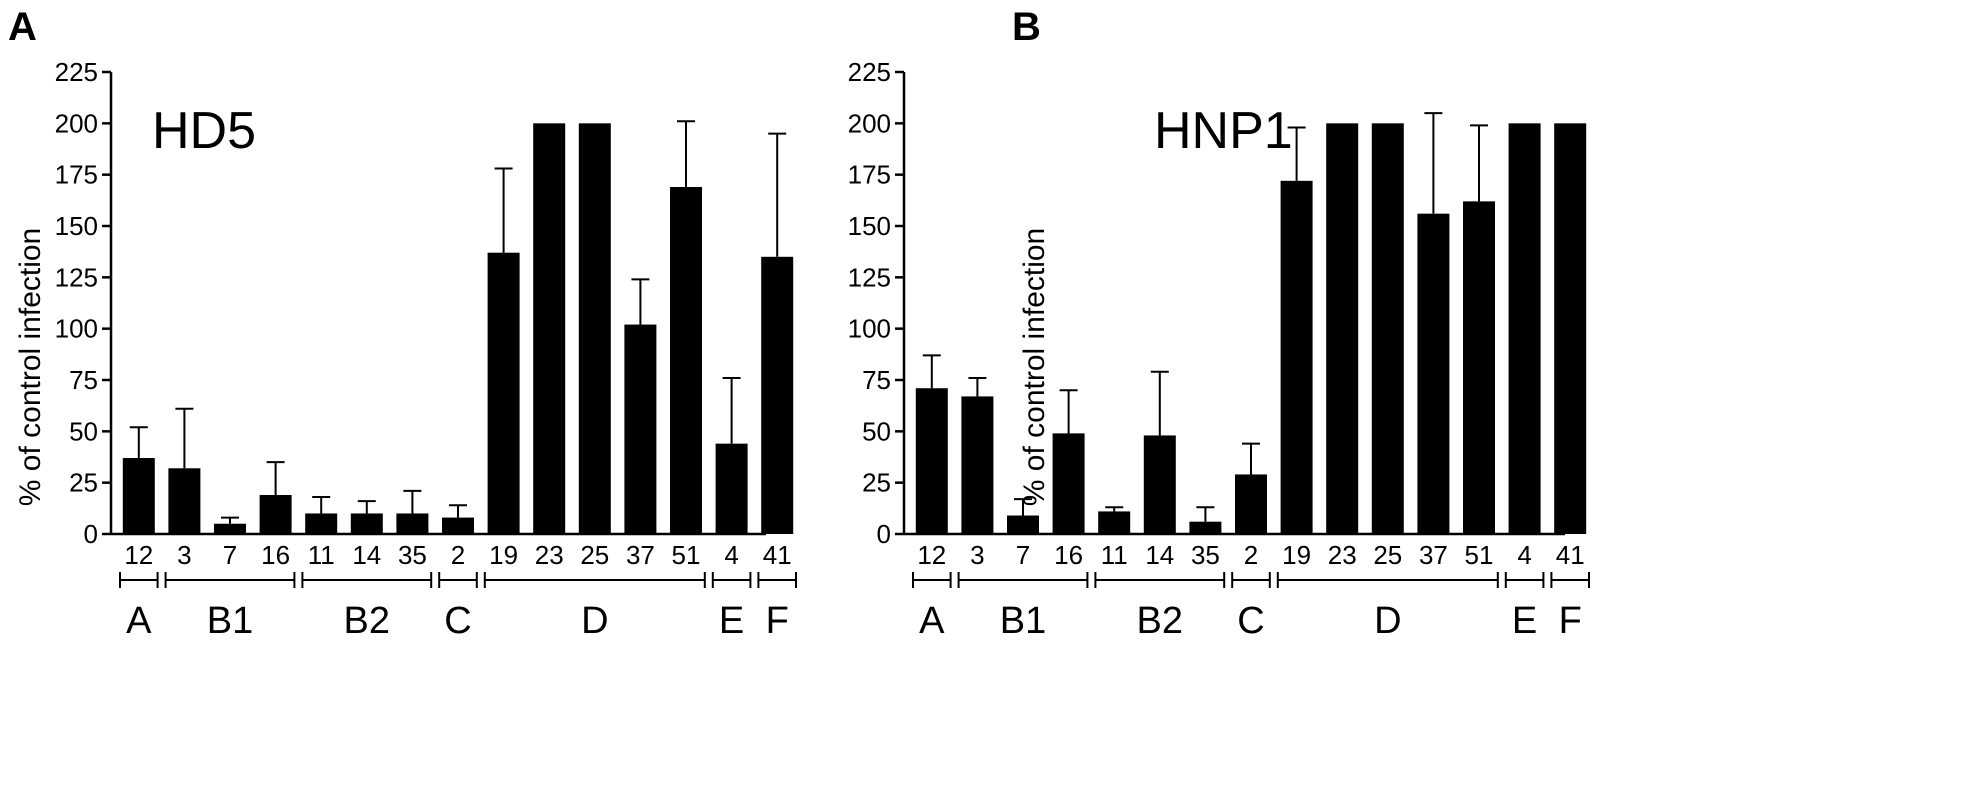 This screenshot has width=1982, height=800. What do you see at coordinates (1023, 621) in the screenshot?
I see `group-label-B1: B1` at bounding box center [1023, 621].